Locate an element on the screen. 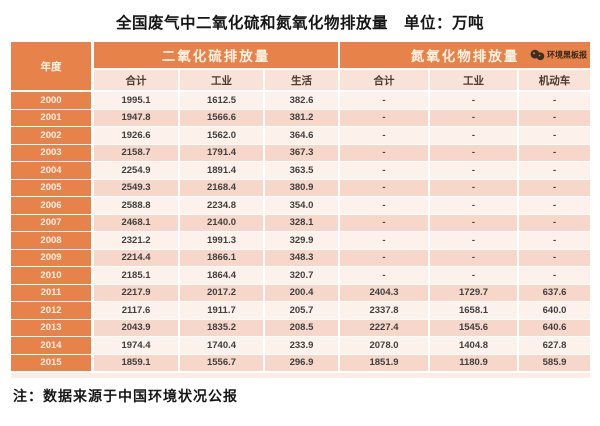 This screenshot has width=600, height=426. table-row: 2001 1947.8 1566.6 381.2 - - - is located at coordinates (301, 118).